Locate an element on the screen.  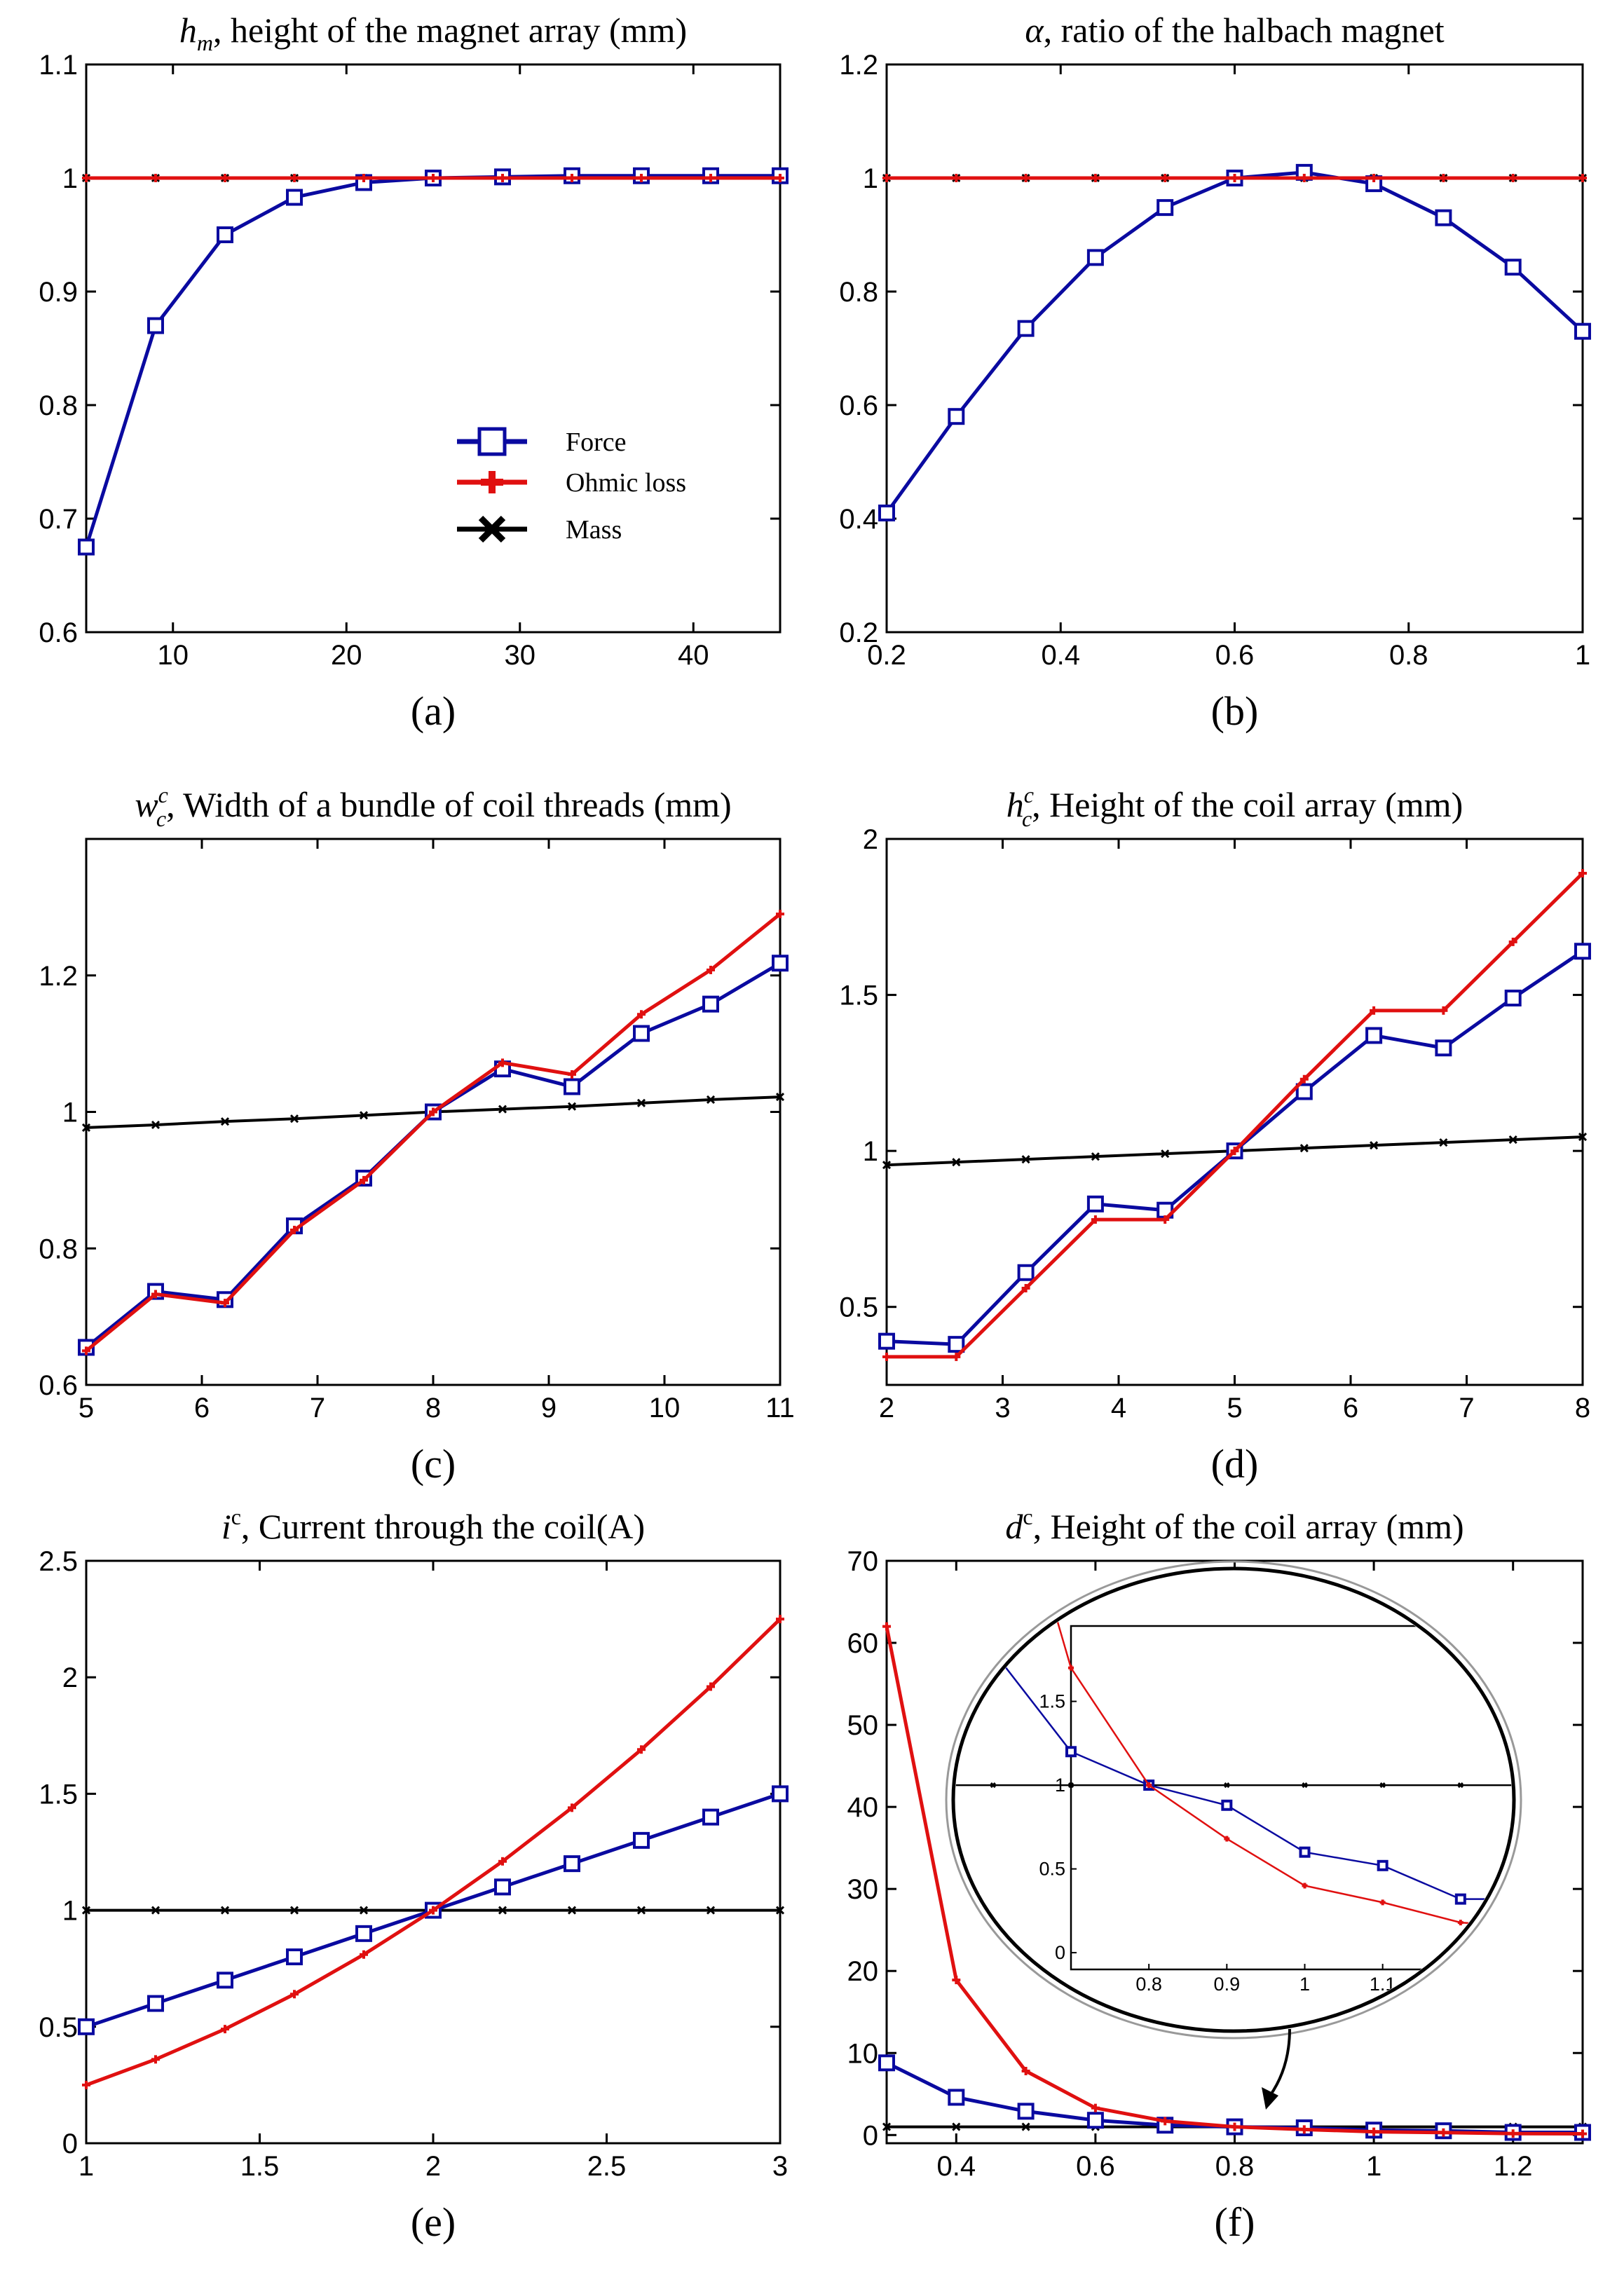
panel-d-title-sub: c is located at coordinates (1027, 818).